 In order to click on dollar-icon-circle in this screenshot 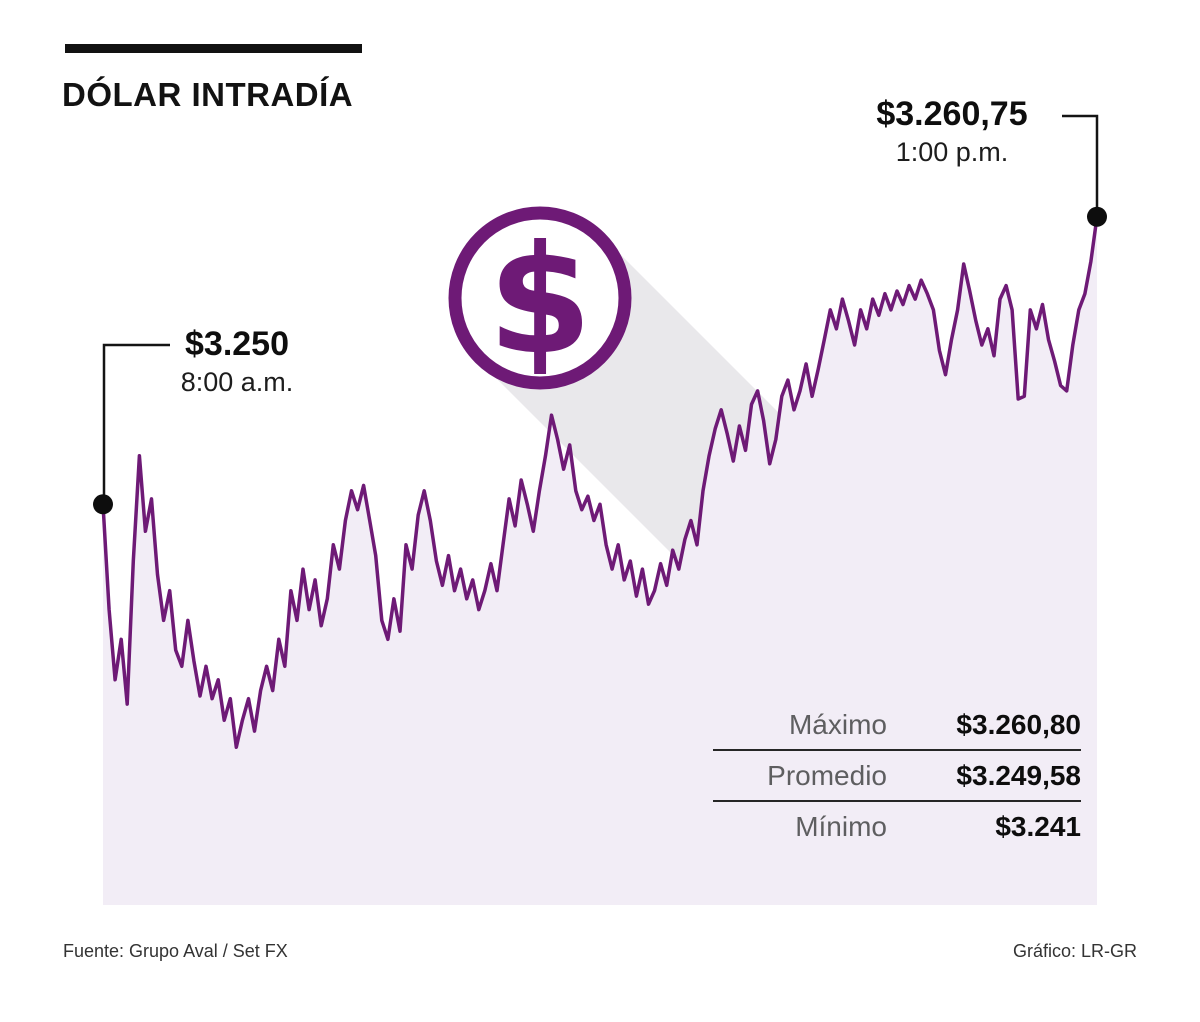, I will do `click(540, 298)`.